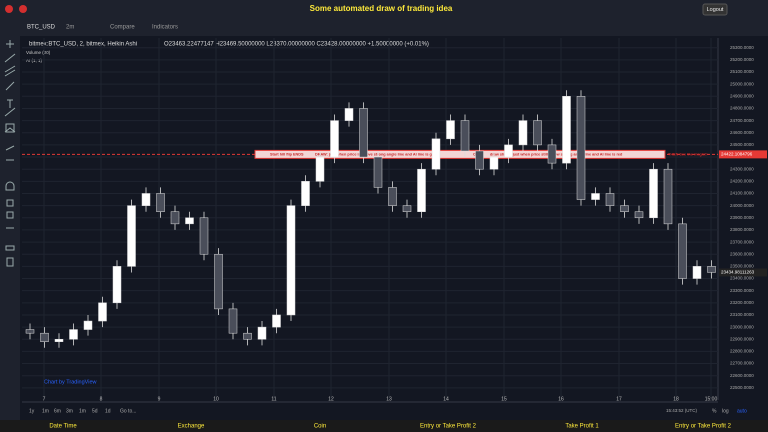 The height and width of the screenshot is (432, 768). I want to click on y-tick-label: 23600.0000, so click(742, 253).